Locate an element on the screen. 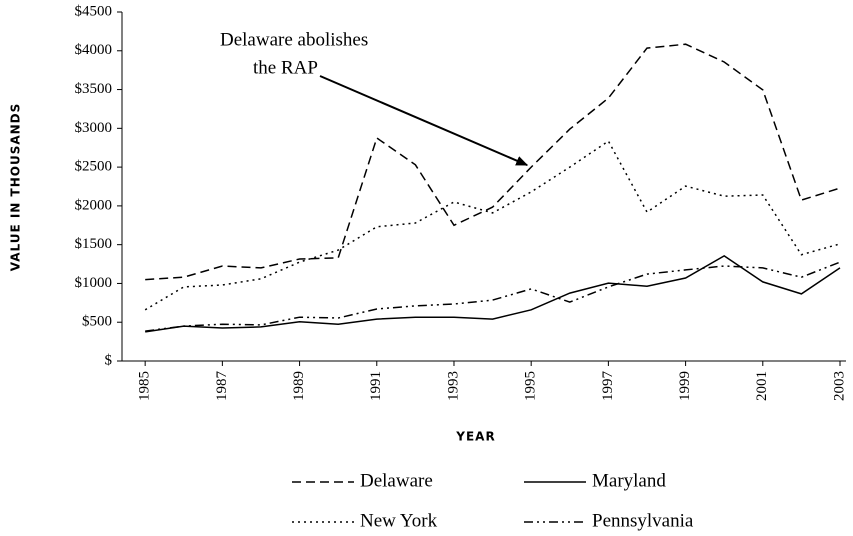  y-axis-title: VALUE IN THOUSANDS is located at coordinates (16, 187).